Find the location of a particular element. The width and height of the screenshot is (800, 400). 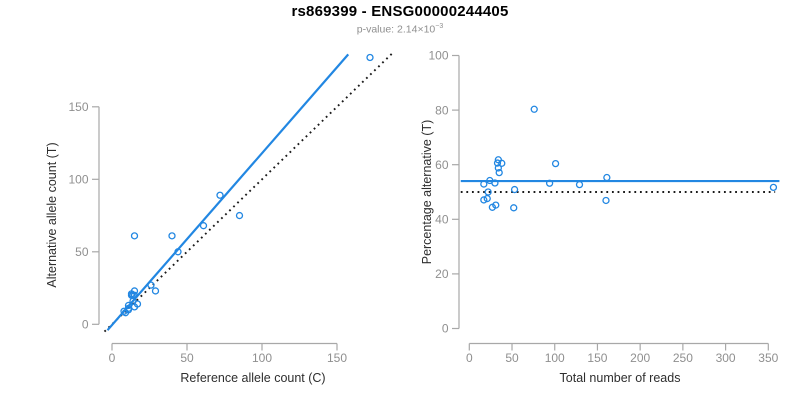

y-axis-title: Percentage alternative (T) is located at coordinates (427, 192).